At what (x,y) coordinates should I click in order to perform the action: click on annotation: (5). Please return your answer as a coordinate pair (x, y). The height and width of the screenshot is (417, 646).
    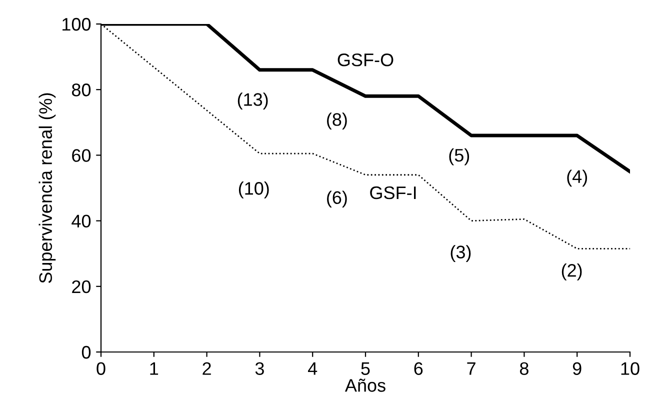
    Looking at the image, I should click on (459, 157).